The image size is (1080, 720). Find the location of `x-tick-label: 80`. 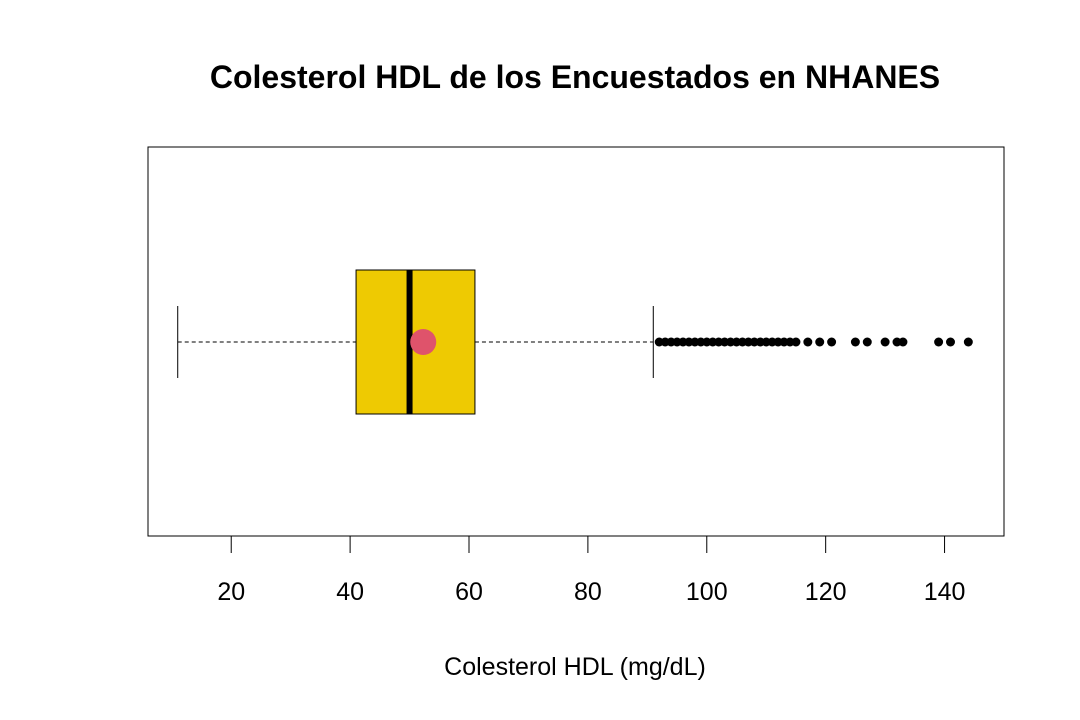

x-tick-label: 80 is located at coordinates (588, 592).